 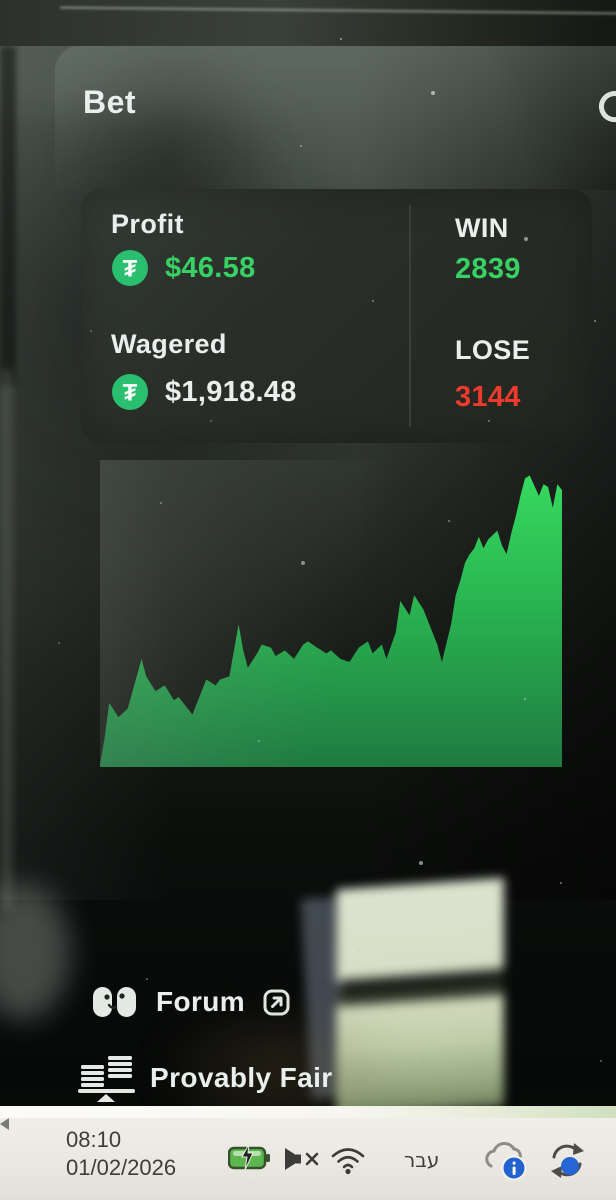 I want to click on clock-time: 08:10, so click(x=94, y=1139).